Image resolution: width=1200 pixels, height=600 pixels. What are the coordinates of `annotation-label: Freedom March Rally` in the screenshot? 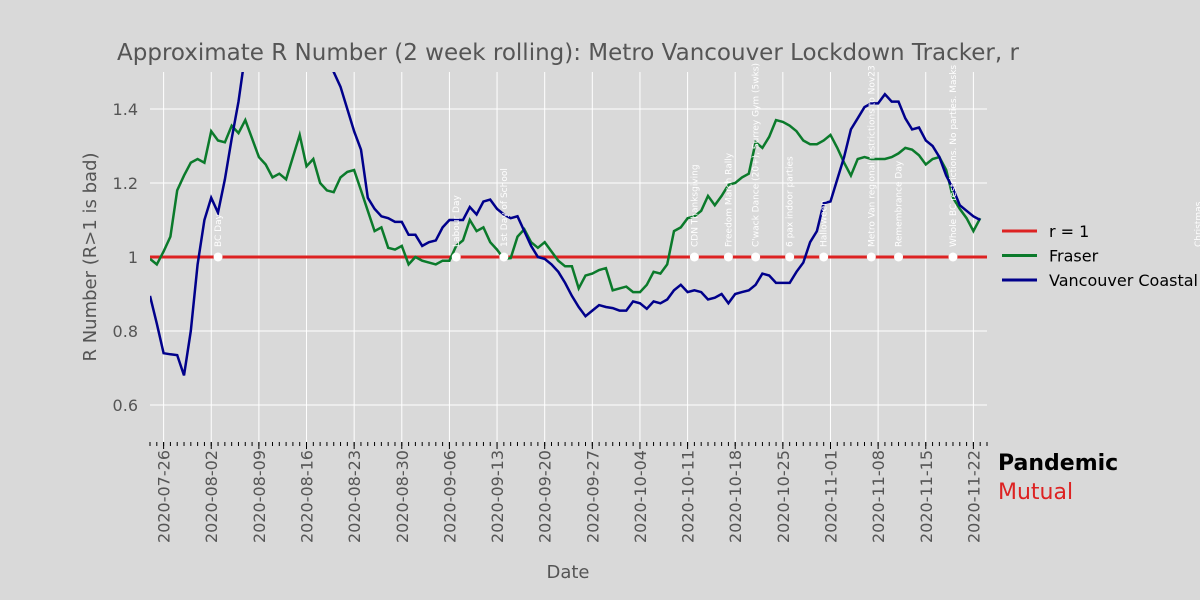 It's located at (729, 199).